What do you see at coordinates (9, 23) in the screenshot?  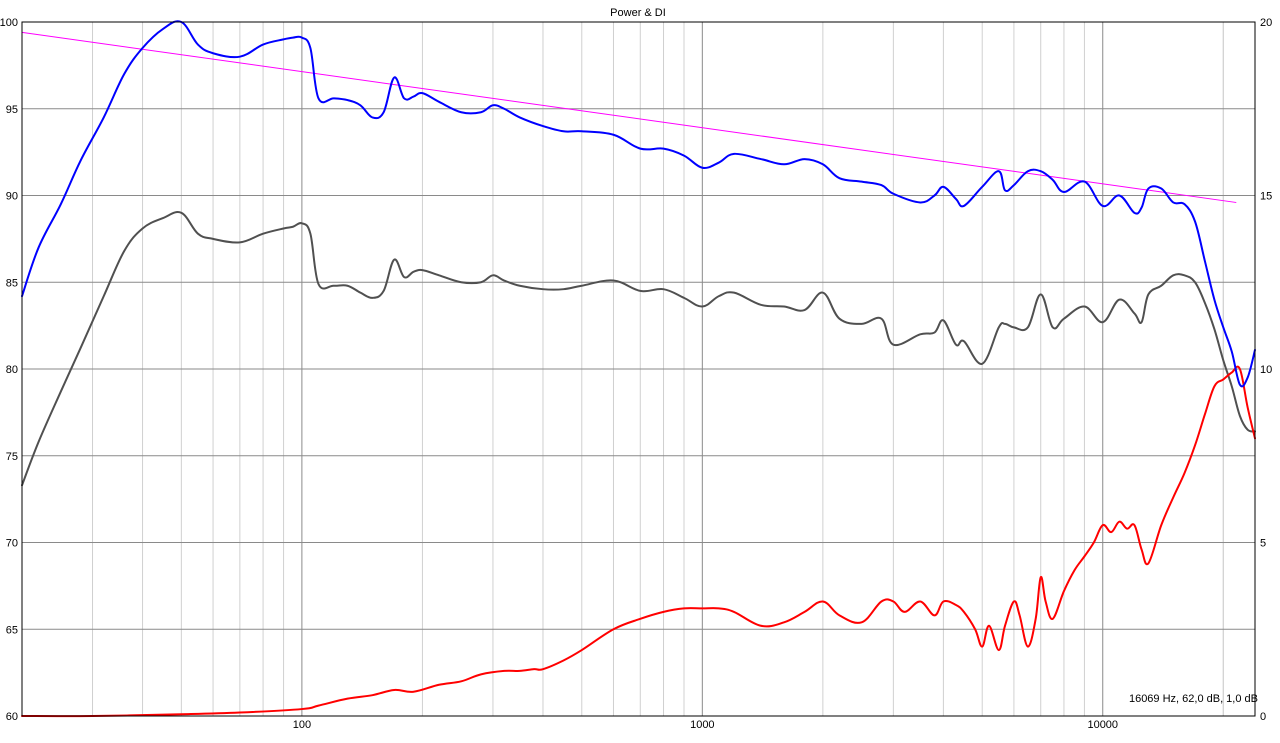 I see `y-left-tick-label: 100` at bounding box center [9, 23].